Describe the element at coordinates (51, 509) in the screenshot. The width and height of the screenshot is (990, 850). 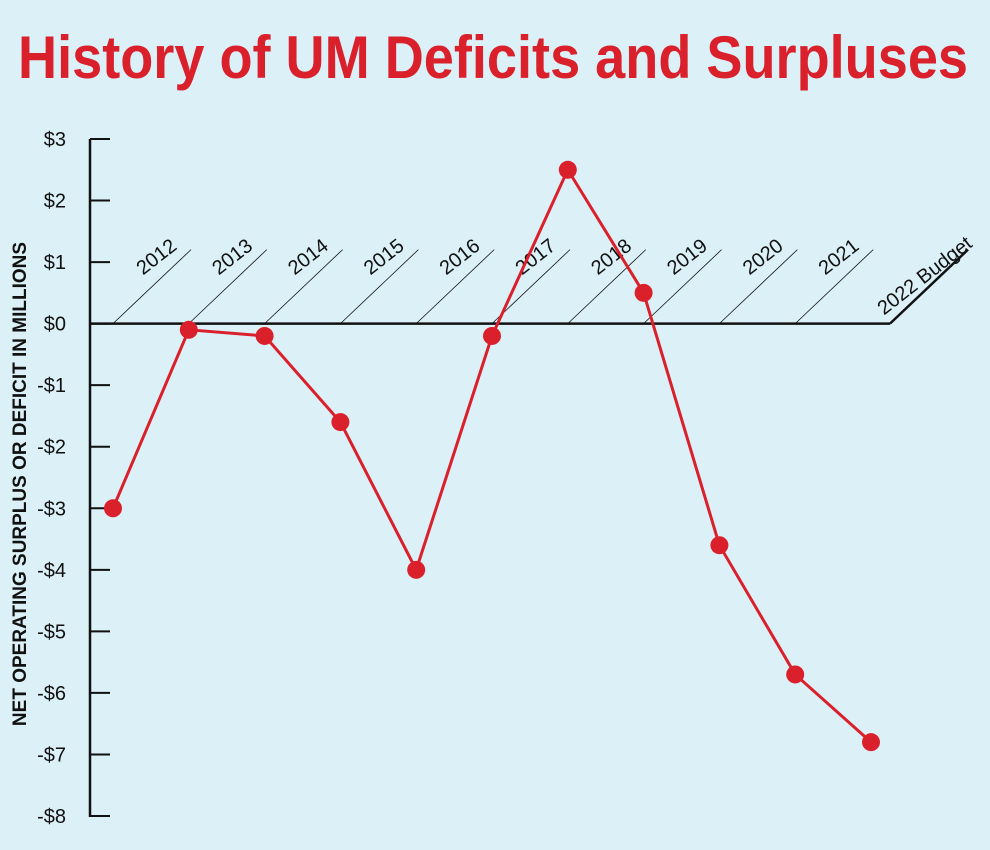
I see `y-tick-label: -$3` at that location.